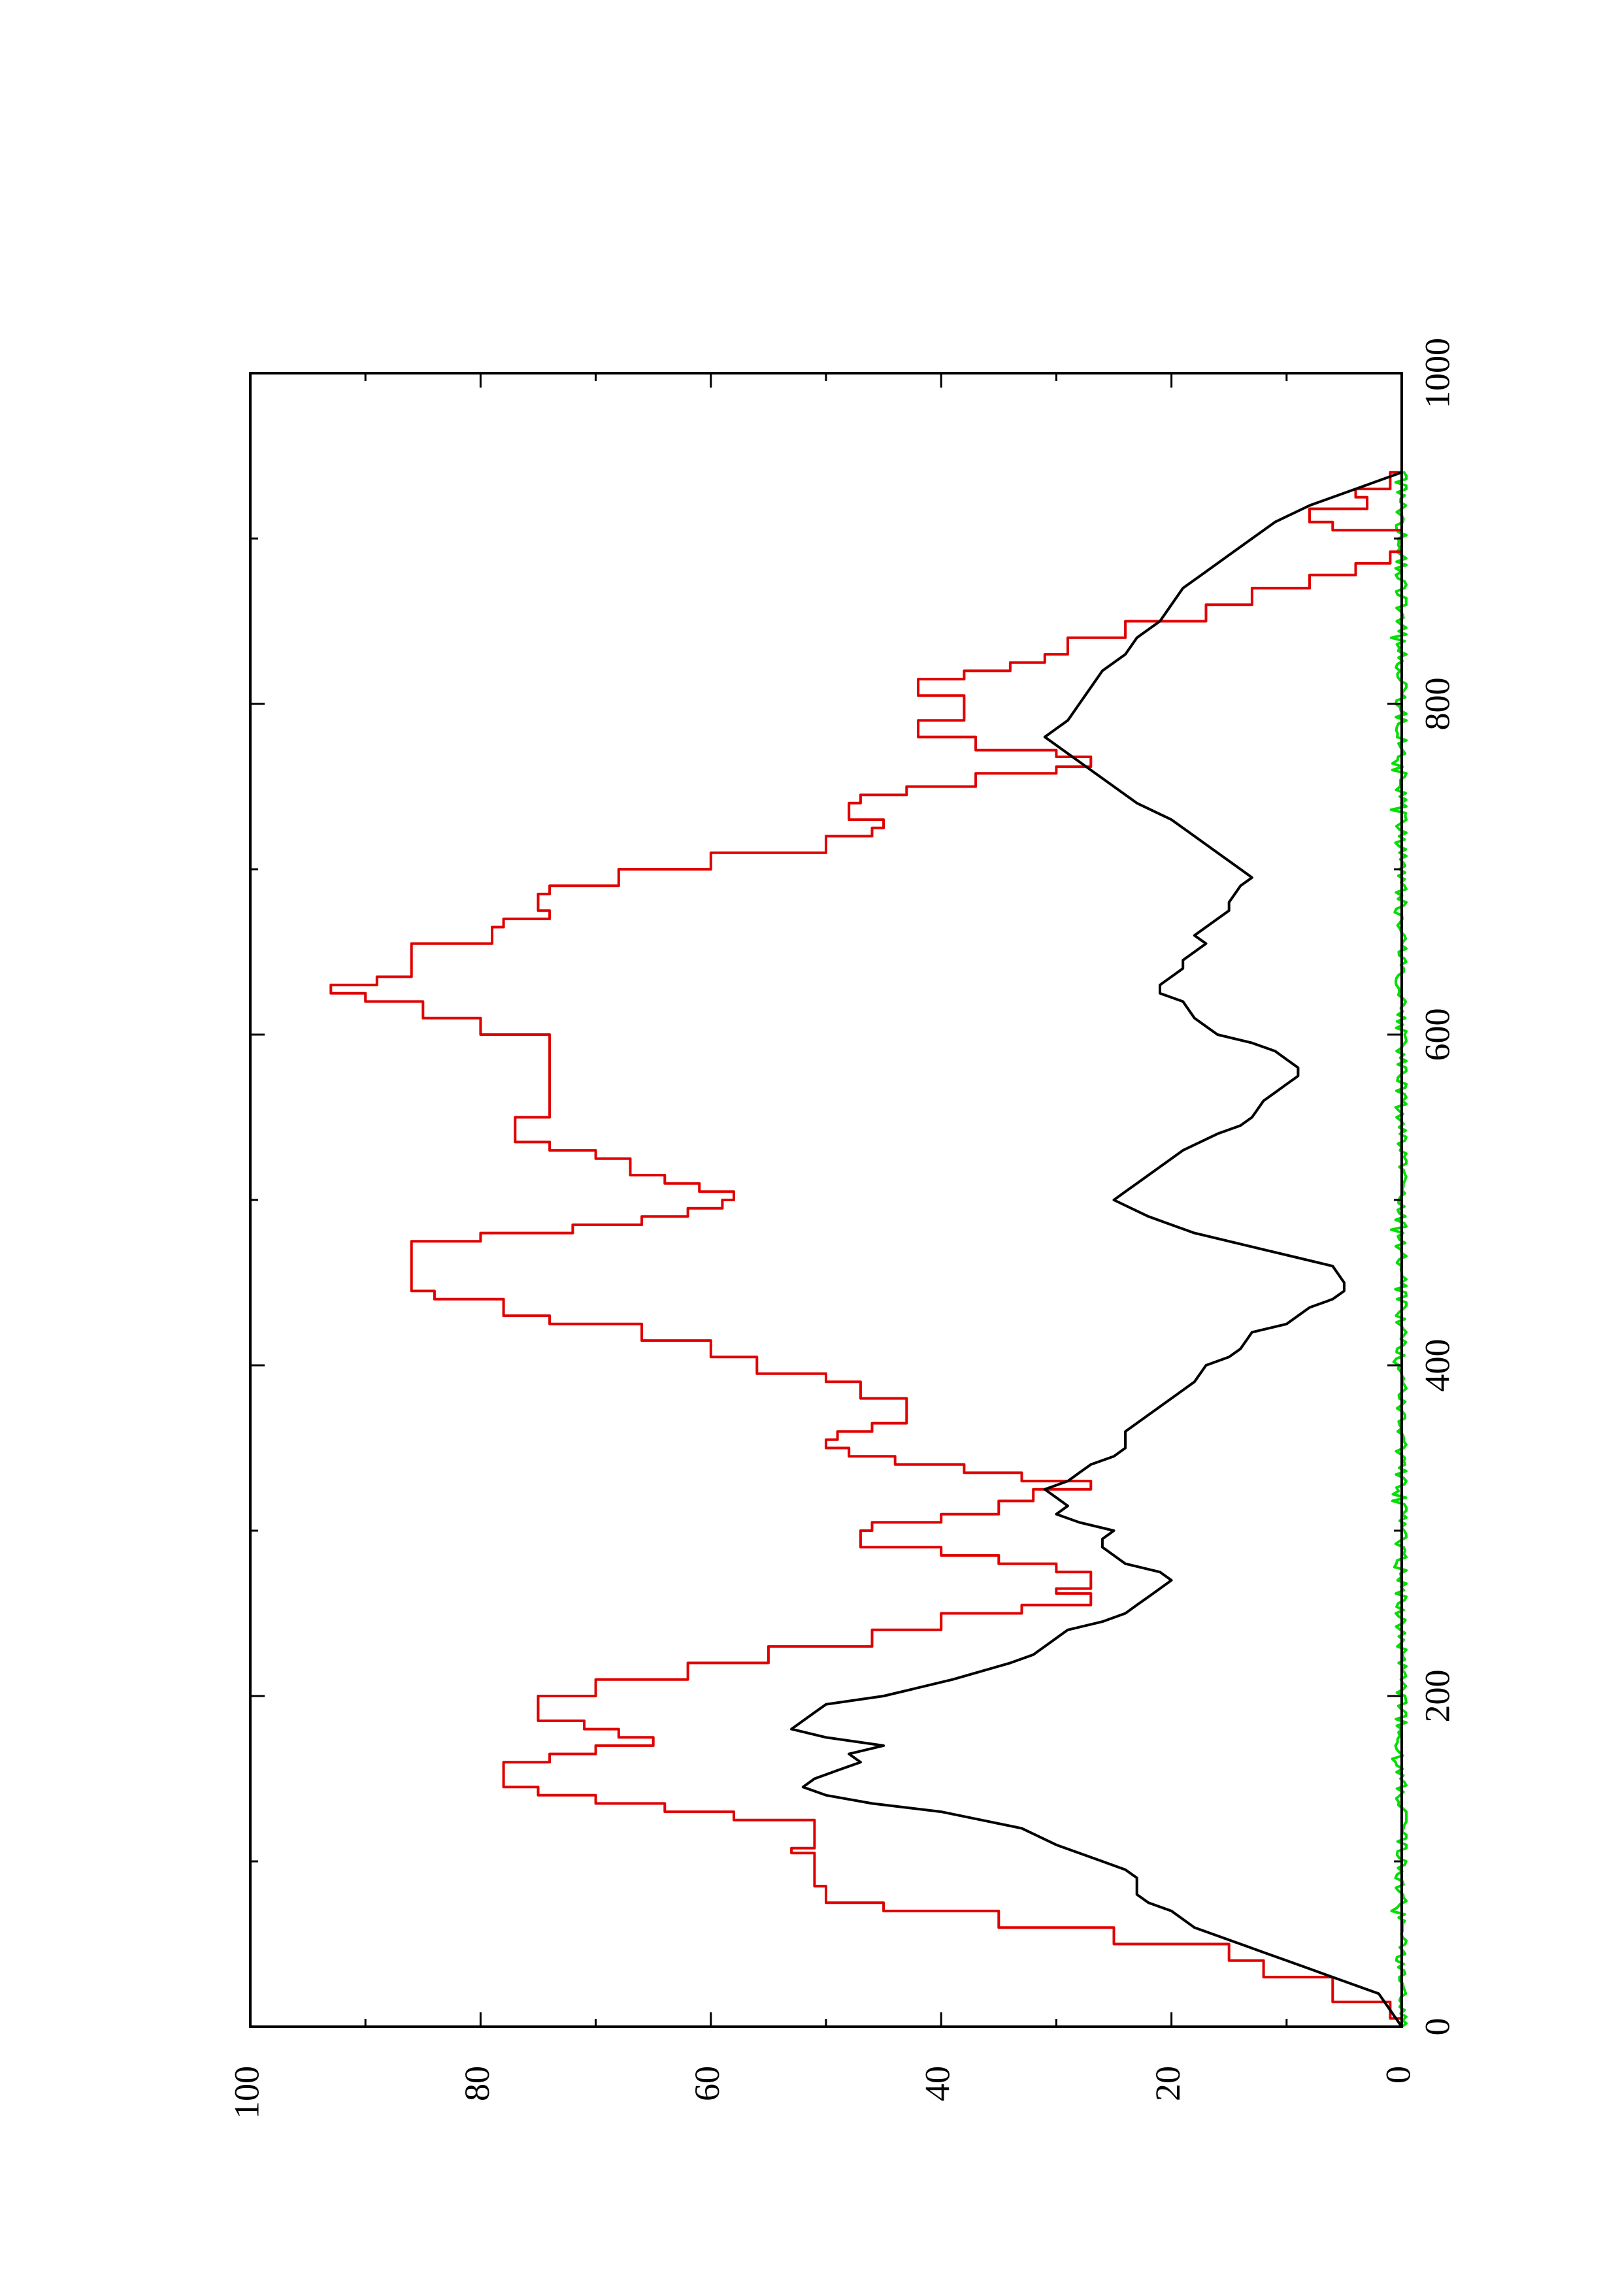 The height and width of the screenshot is (2296, 1620). Describe the element at coordinates (1437, 373) in the screenshot. I see `x-tick-label: 1000` at that location.